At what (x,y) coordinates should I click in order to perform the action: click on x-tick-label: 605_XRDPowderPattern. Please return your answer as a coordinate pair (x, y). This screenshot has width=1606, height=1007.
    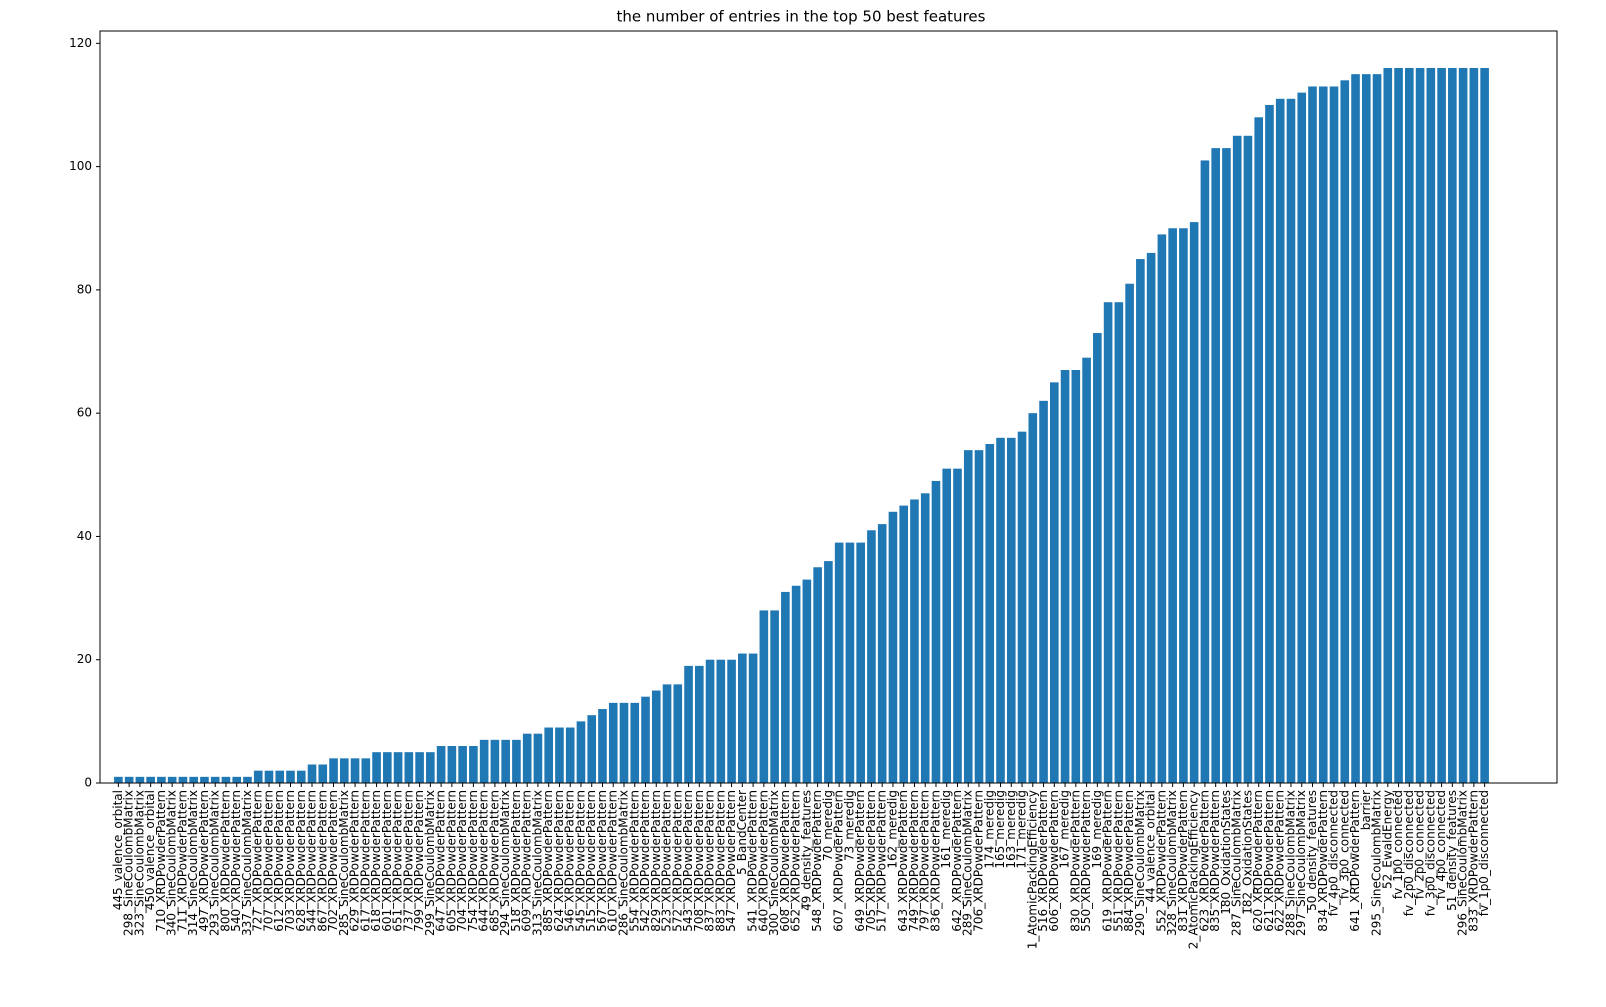
    Looking at the image, I should click on (451, 861).